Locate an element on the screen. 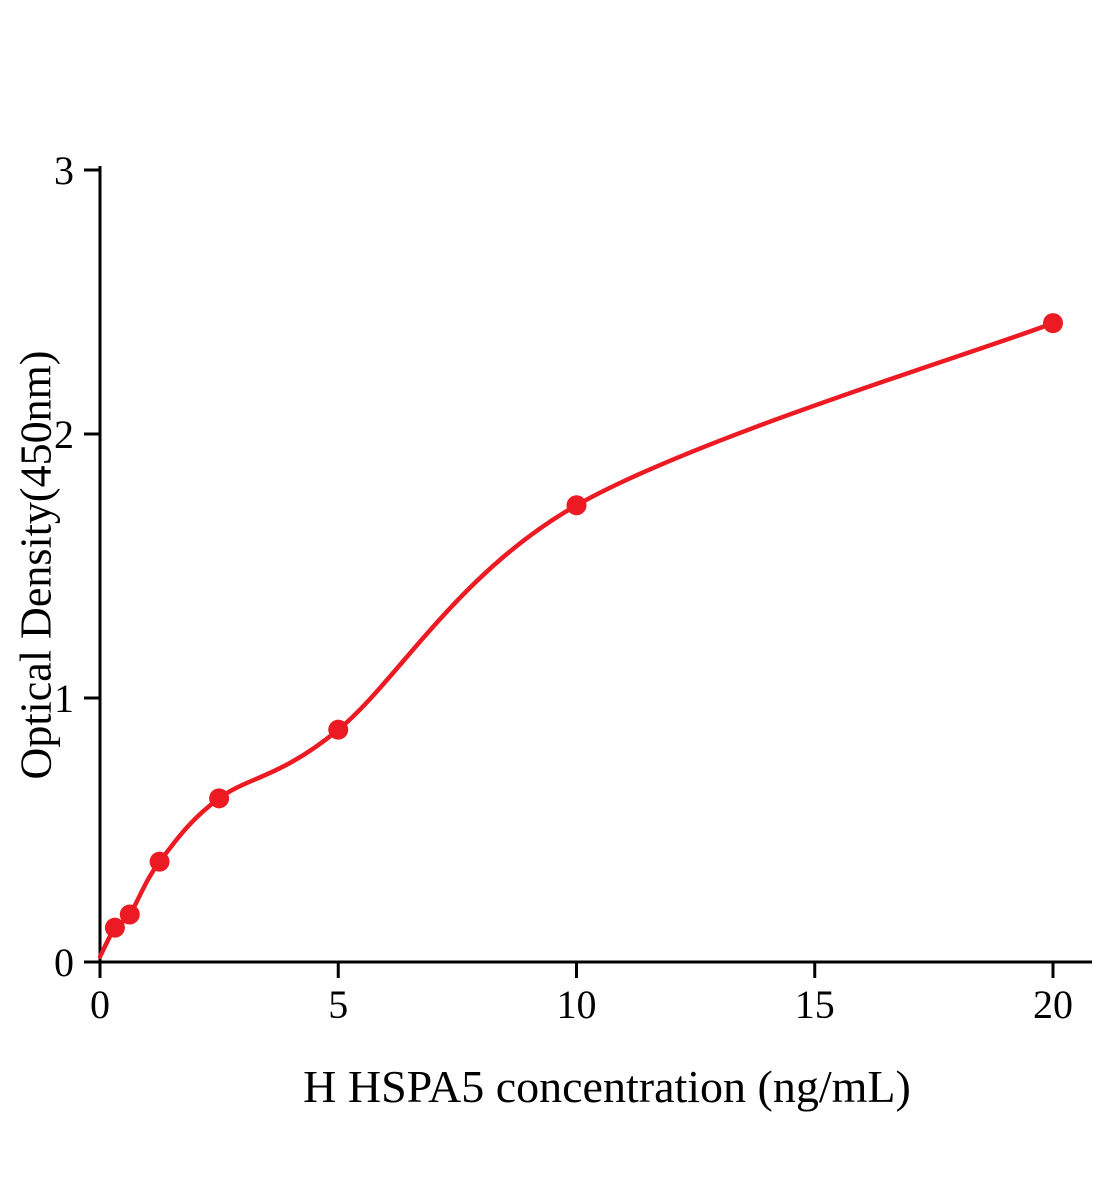 Image resolution: width=1104 pixels, height=1200 pixels. x-tick-label: 5 is located at coordinates (338, 1004).